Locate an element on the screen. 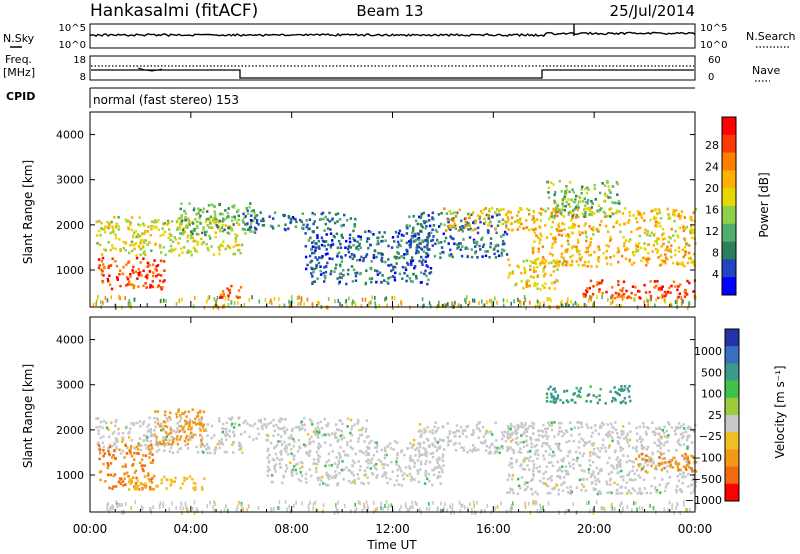 The width and height of the screenshot is (800, 554). colorbar-segment is located at coordinates (732, 355).